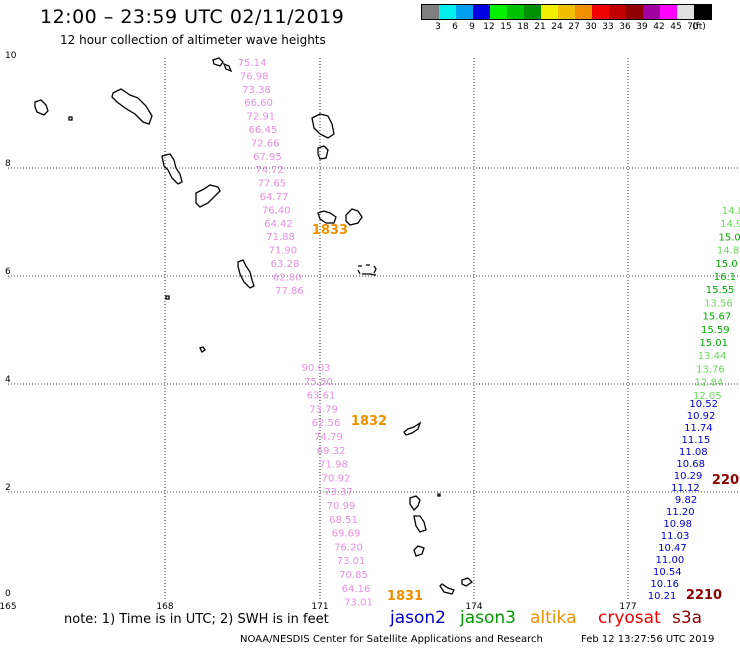  Describe the element at coordinates (271, 184) in the screenshot. I see `wave-height-value: 77.65` at that location.